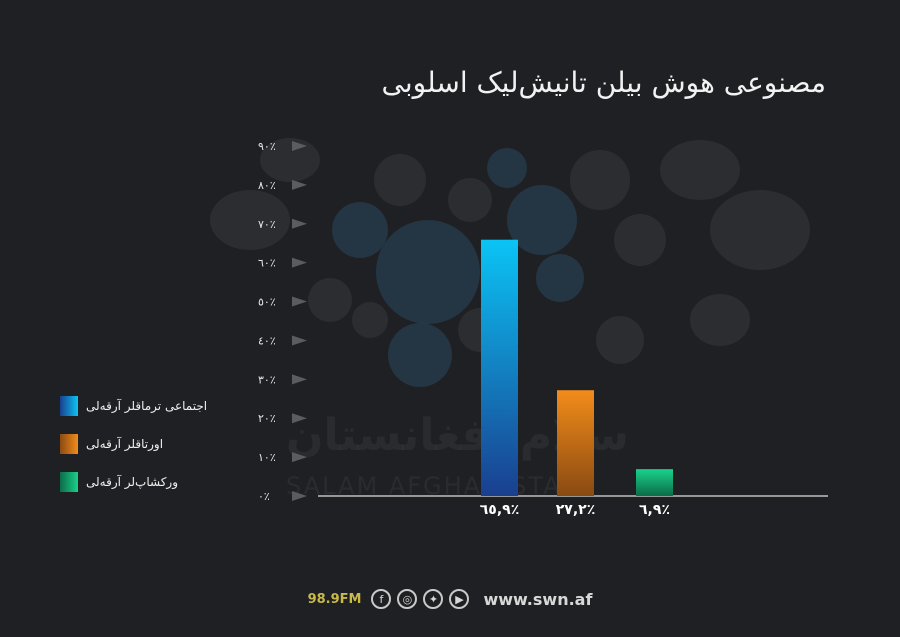 Image resolution: width=900 pixels, height=637 pixels. I want to click on twitter-icon: ✦, so click(433, 599).